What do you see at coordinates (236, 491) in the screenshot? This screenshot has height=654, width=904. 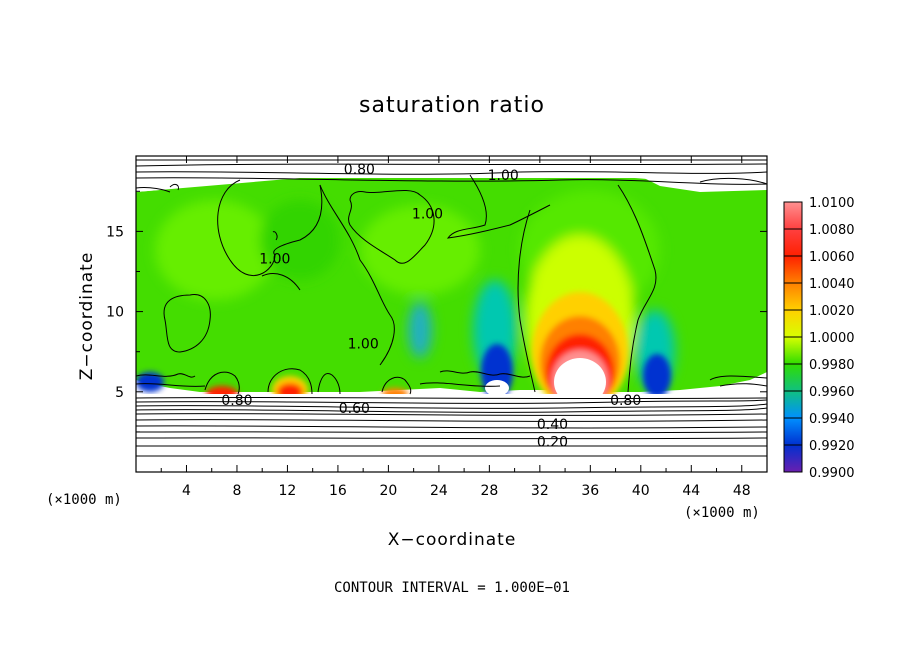 I see `x-tick-label: 8` at bounding box center [236, 491].